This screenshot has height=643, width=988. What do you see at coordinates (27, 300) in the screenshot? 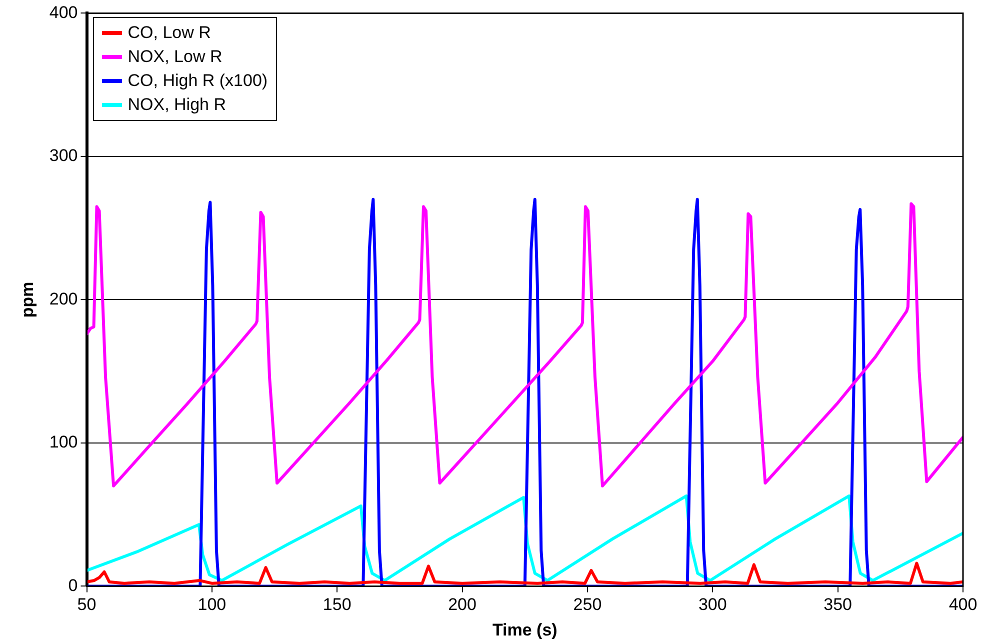
I see `y-axis-title: ppm` at bounding box center [27, 300].